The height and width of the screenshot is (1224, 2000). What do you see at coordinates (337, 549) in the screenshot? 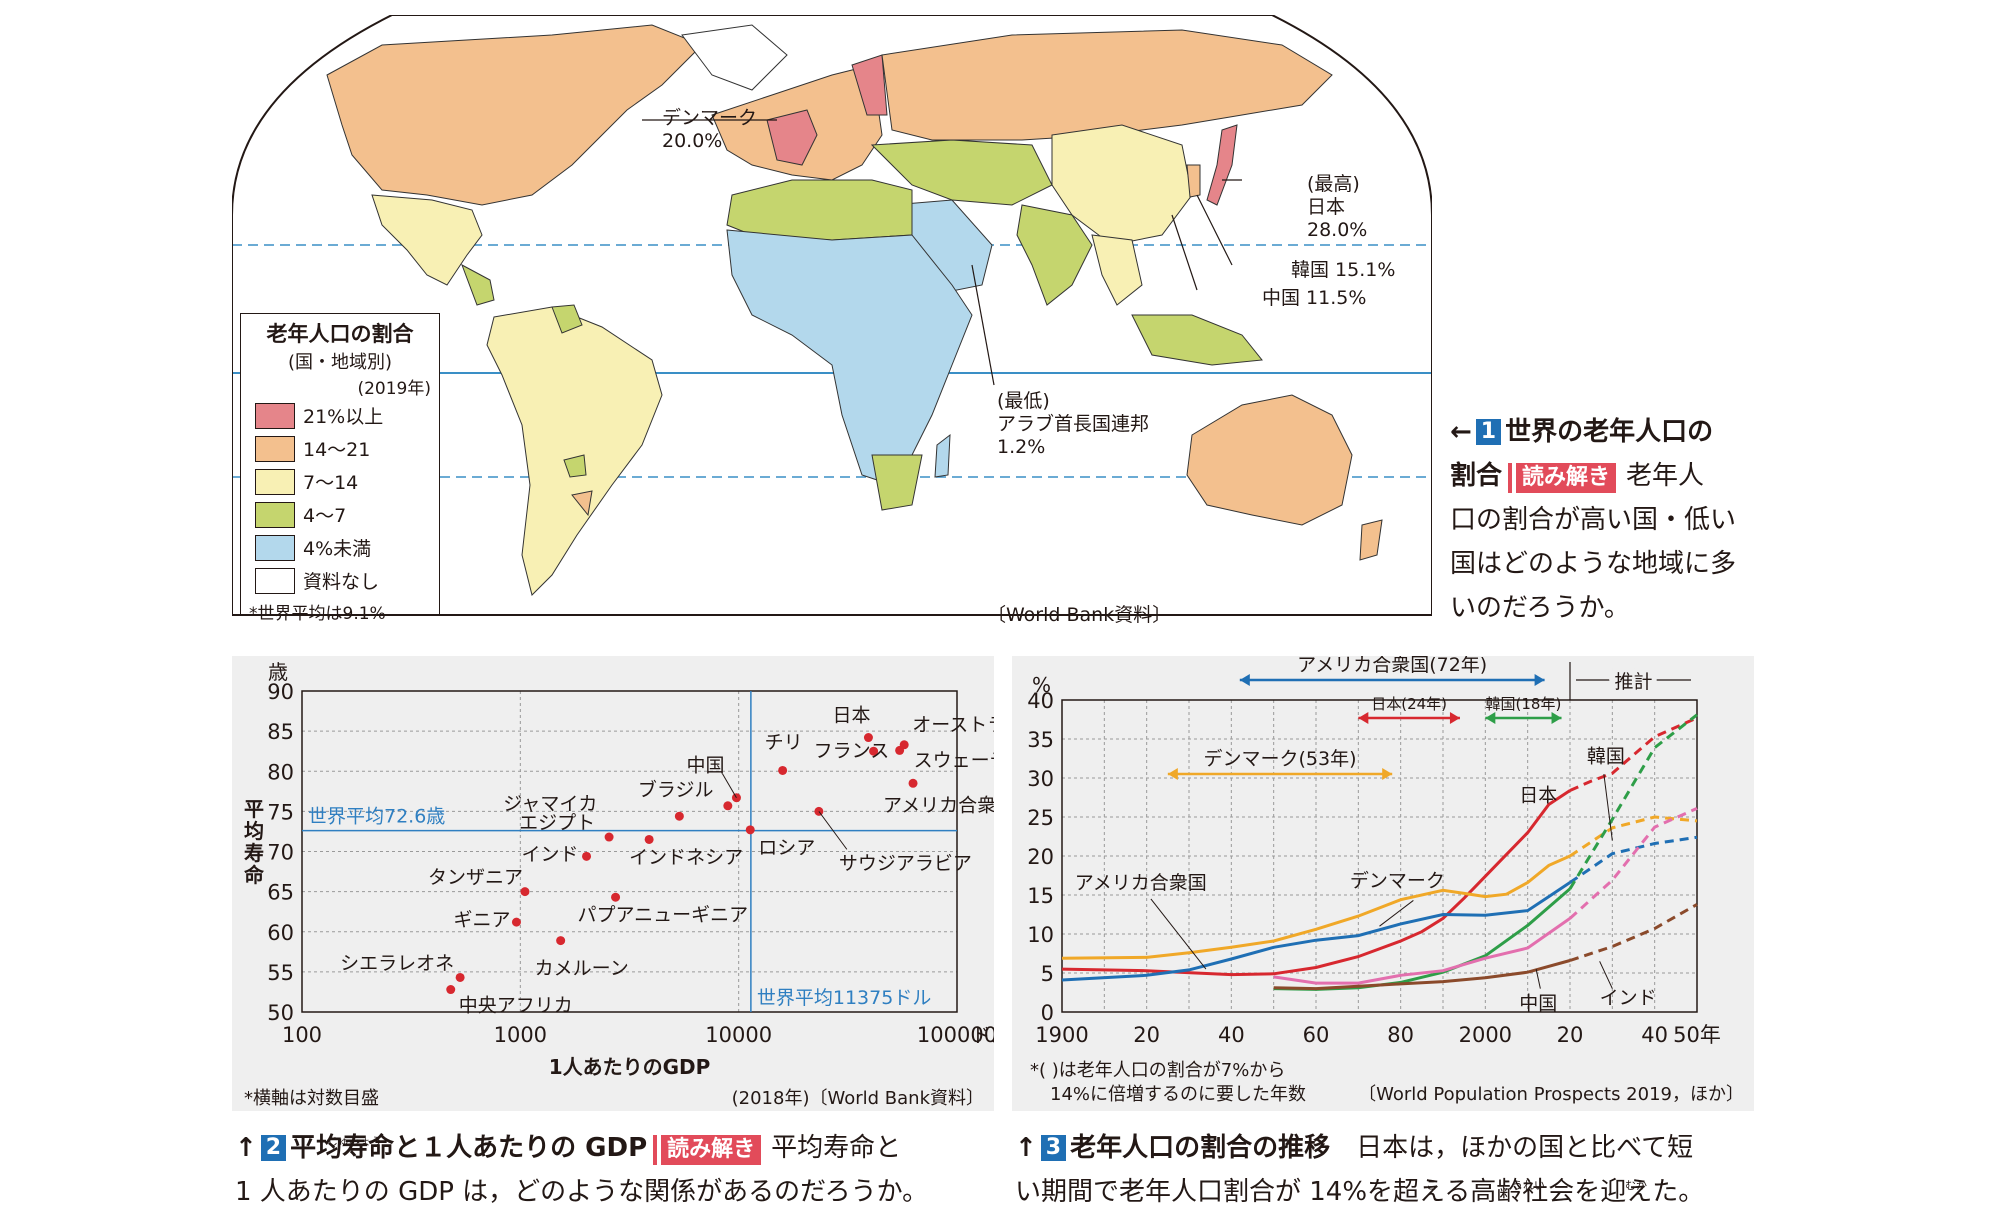
I see `legend-label: 4%未満` at bounding box center [337, 549].